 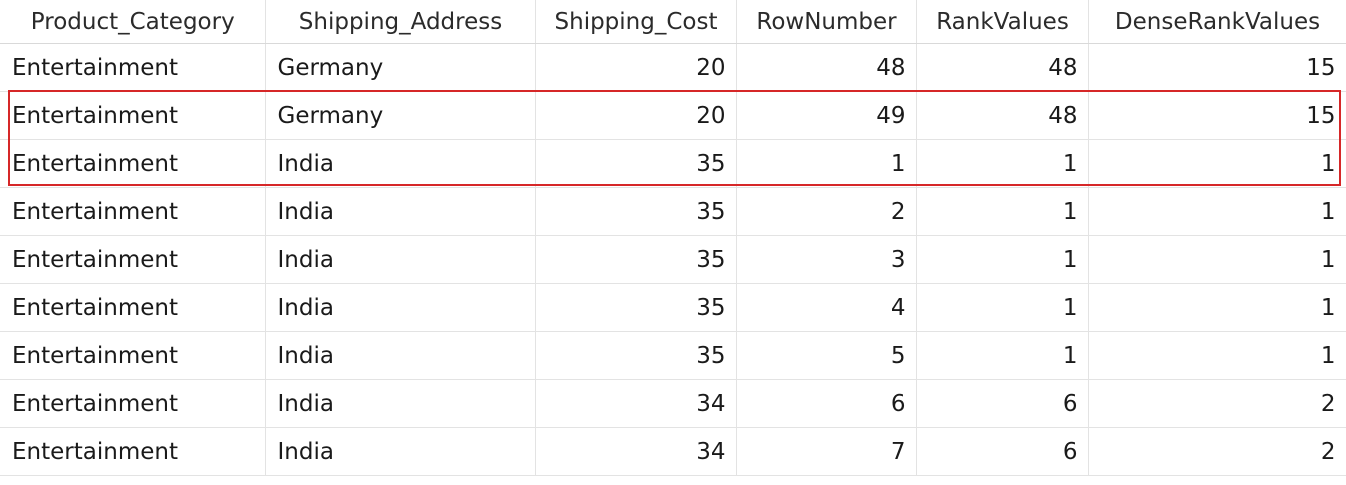 I want to click on table-row: Entertainment Germany 20 49 48 15, so click(x=673, y=115).